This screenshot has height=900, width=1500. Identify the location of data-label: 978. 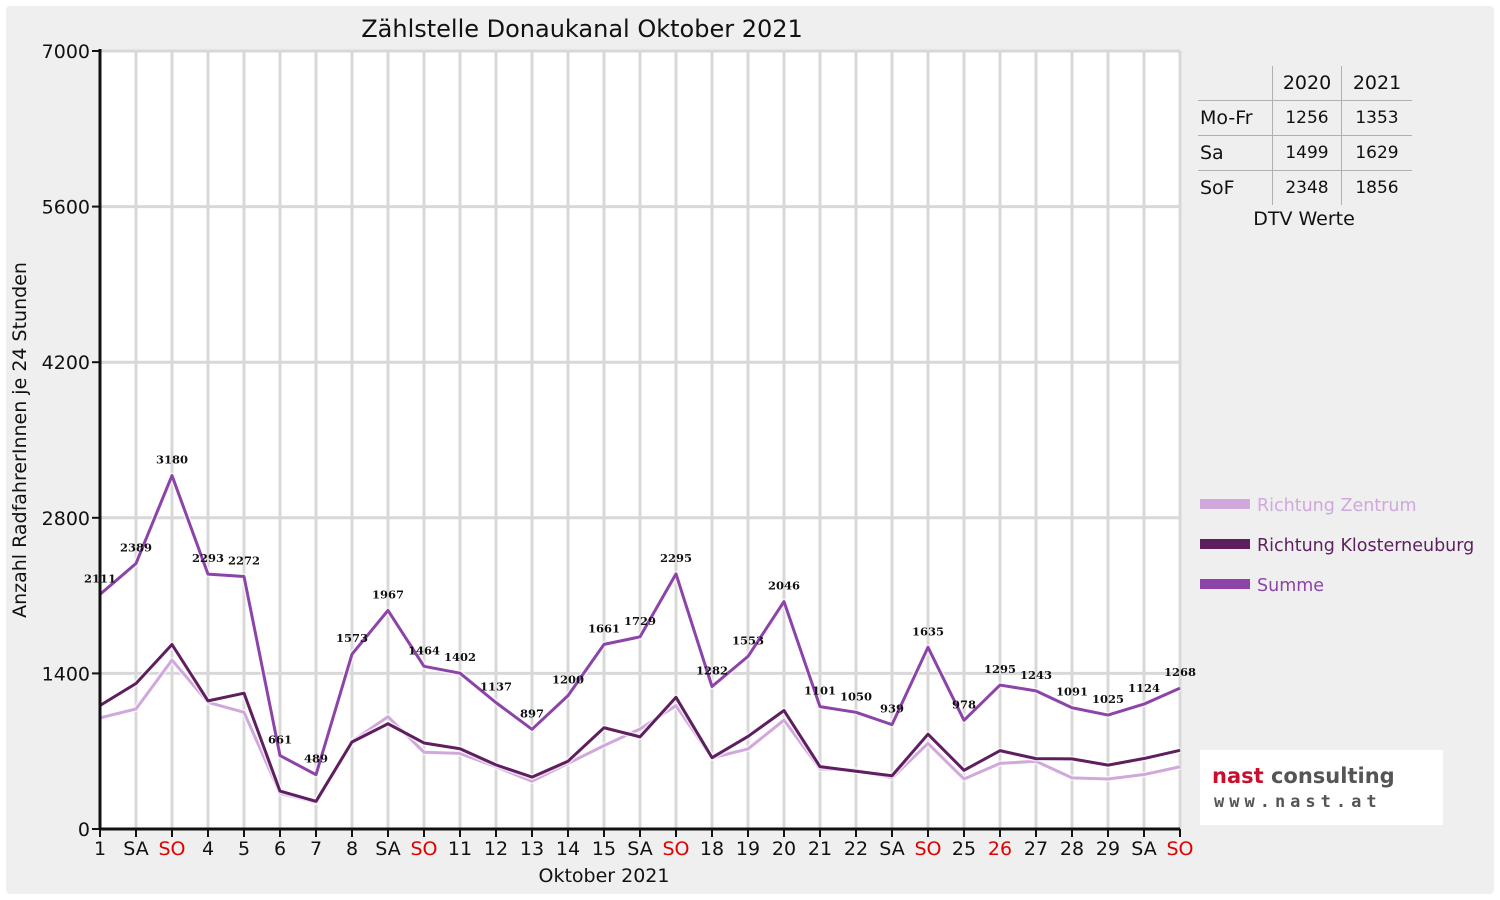
(964, 704).